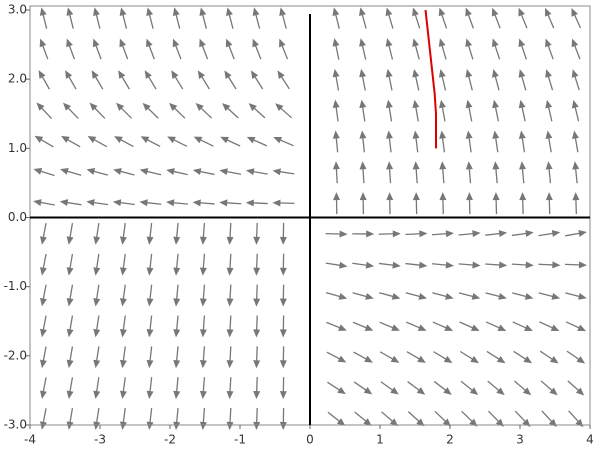 The height and width of the screenshot is (450, 600). What do you see at coordinates (17, 148) in the screenshot?
I see `y-tick-label: 1.0` at bounding box center [17, 148].